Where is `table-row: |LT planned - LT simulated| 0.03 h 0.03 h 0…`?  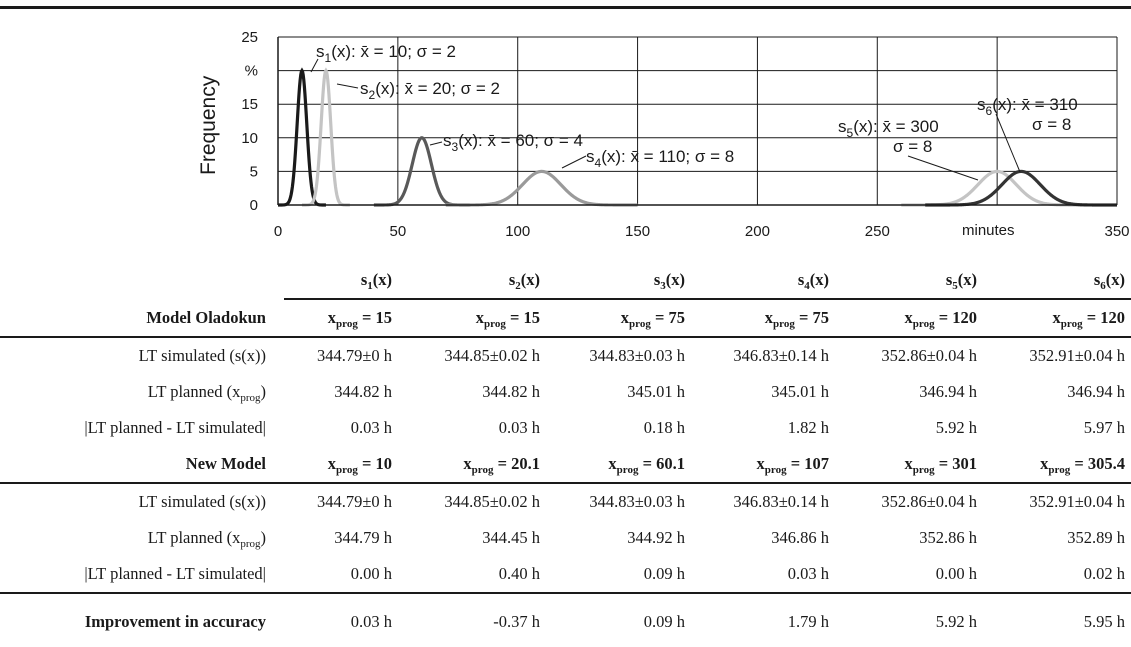 table-row: |LT planned - LT simulated| 0.03 h 0.03 h 0… is located at coordinates (565, 428).